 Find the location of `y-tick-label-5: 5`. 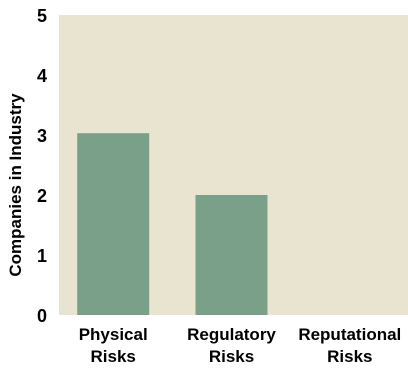

y-tick-label-5: 5 is located at coordinates (42, 16).